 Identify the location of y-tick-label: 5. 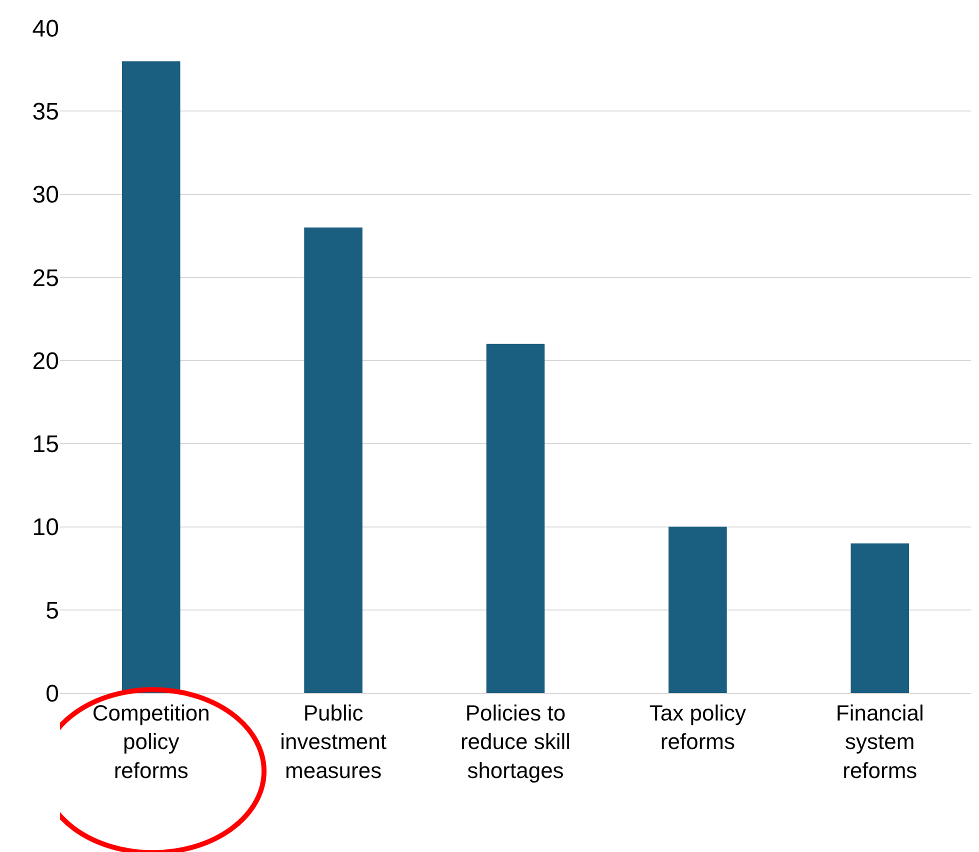
(52, 610).